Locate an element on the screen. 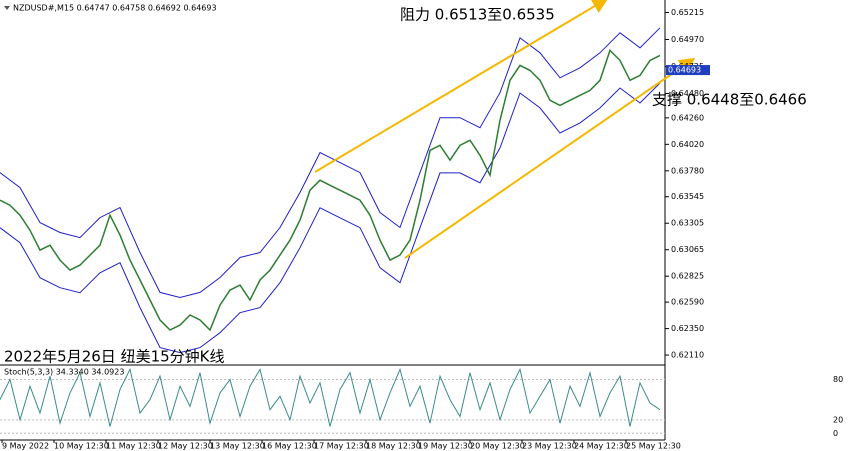  x-tick-label: 12 May 12:30 is located at coordinates (185, 446).